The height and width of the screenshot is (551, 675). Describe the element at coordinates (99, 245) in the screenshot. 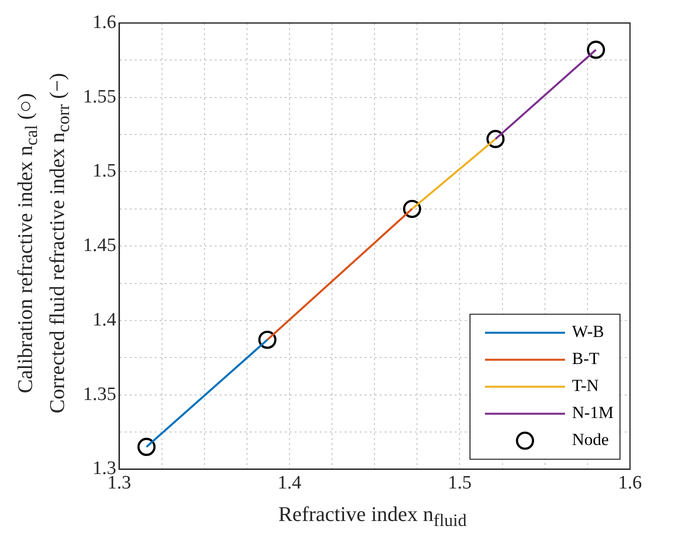

I see `y-tick-label: 1.45` at that location.